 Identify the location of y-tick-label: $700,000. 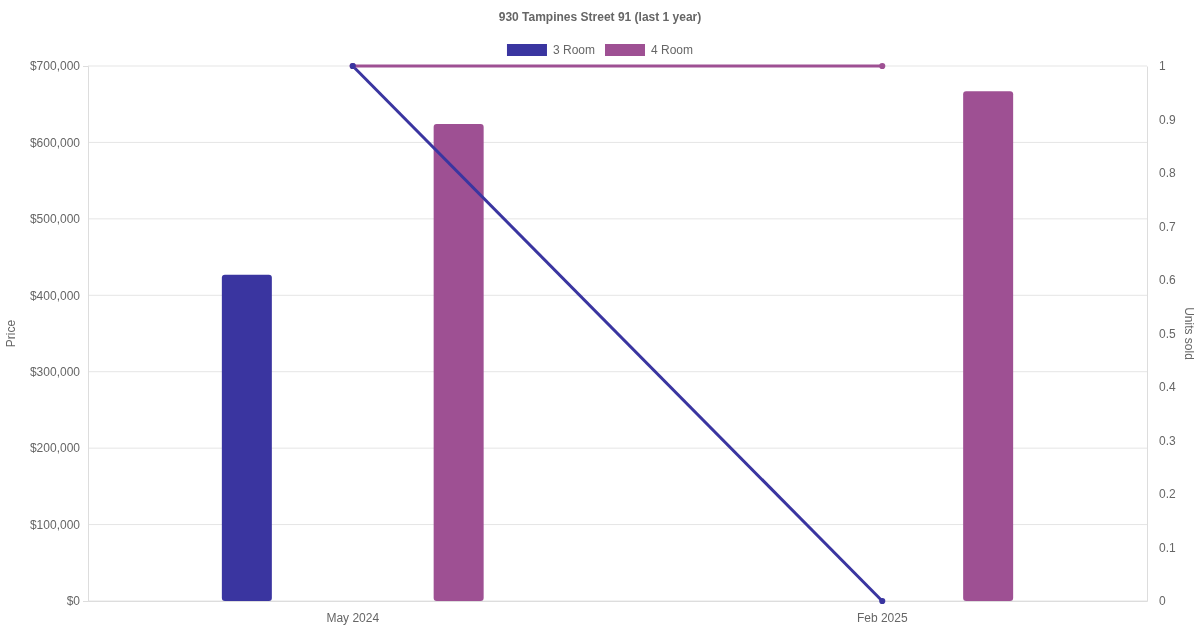
(55, 66).